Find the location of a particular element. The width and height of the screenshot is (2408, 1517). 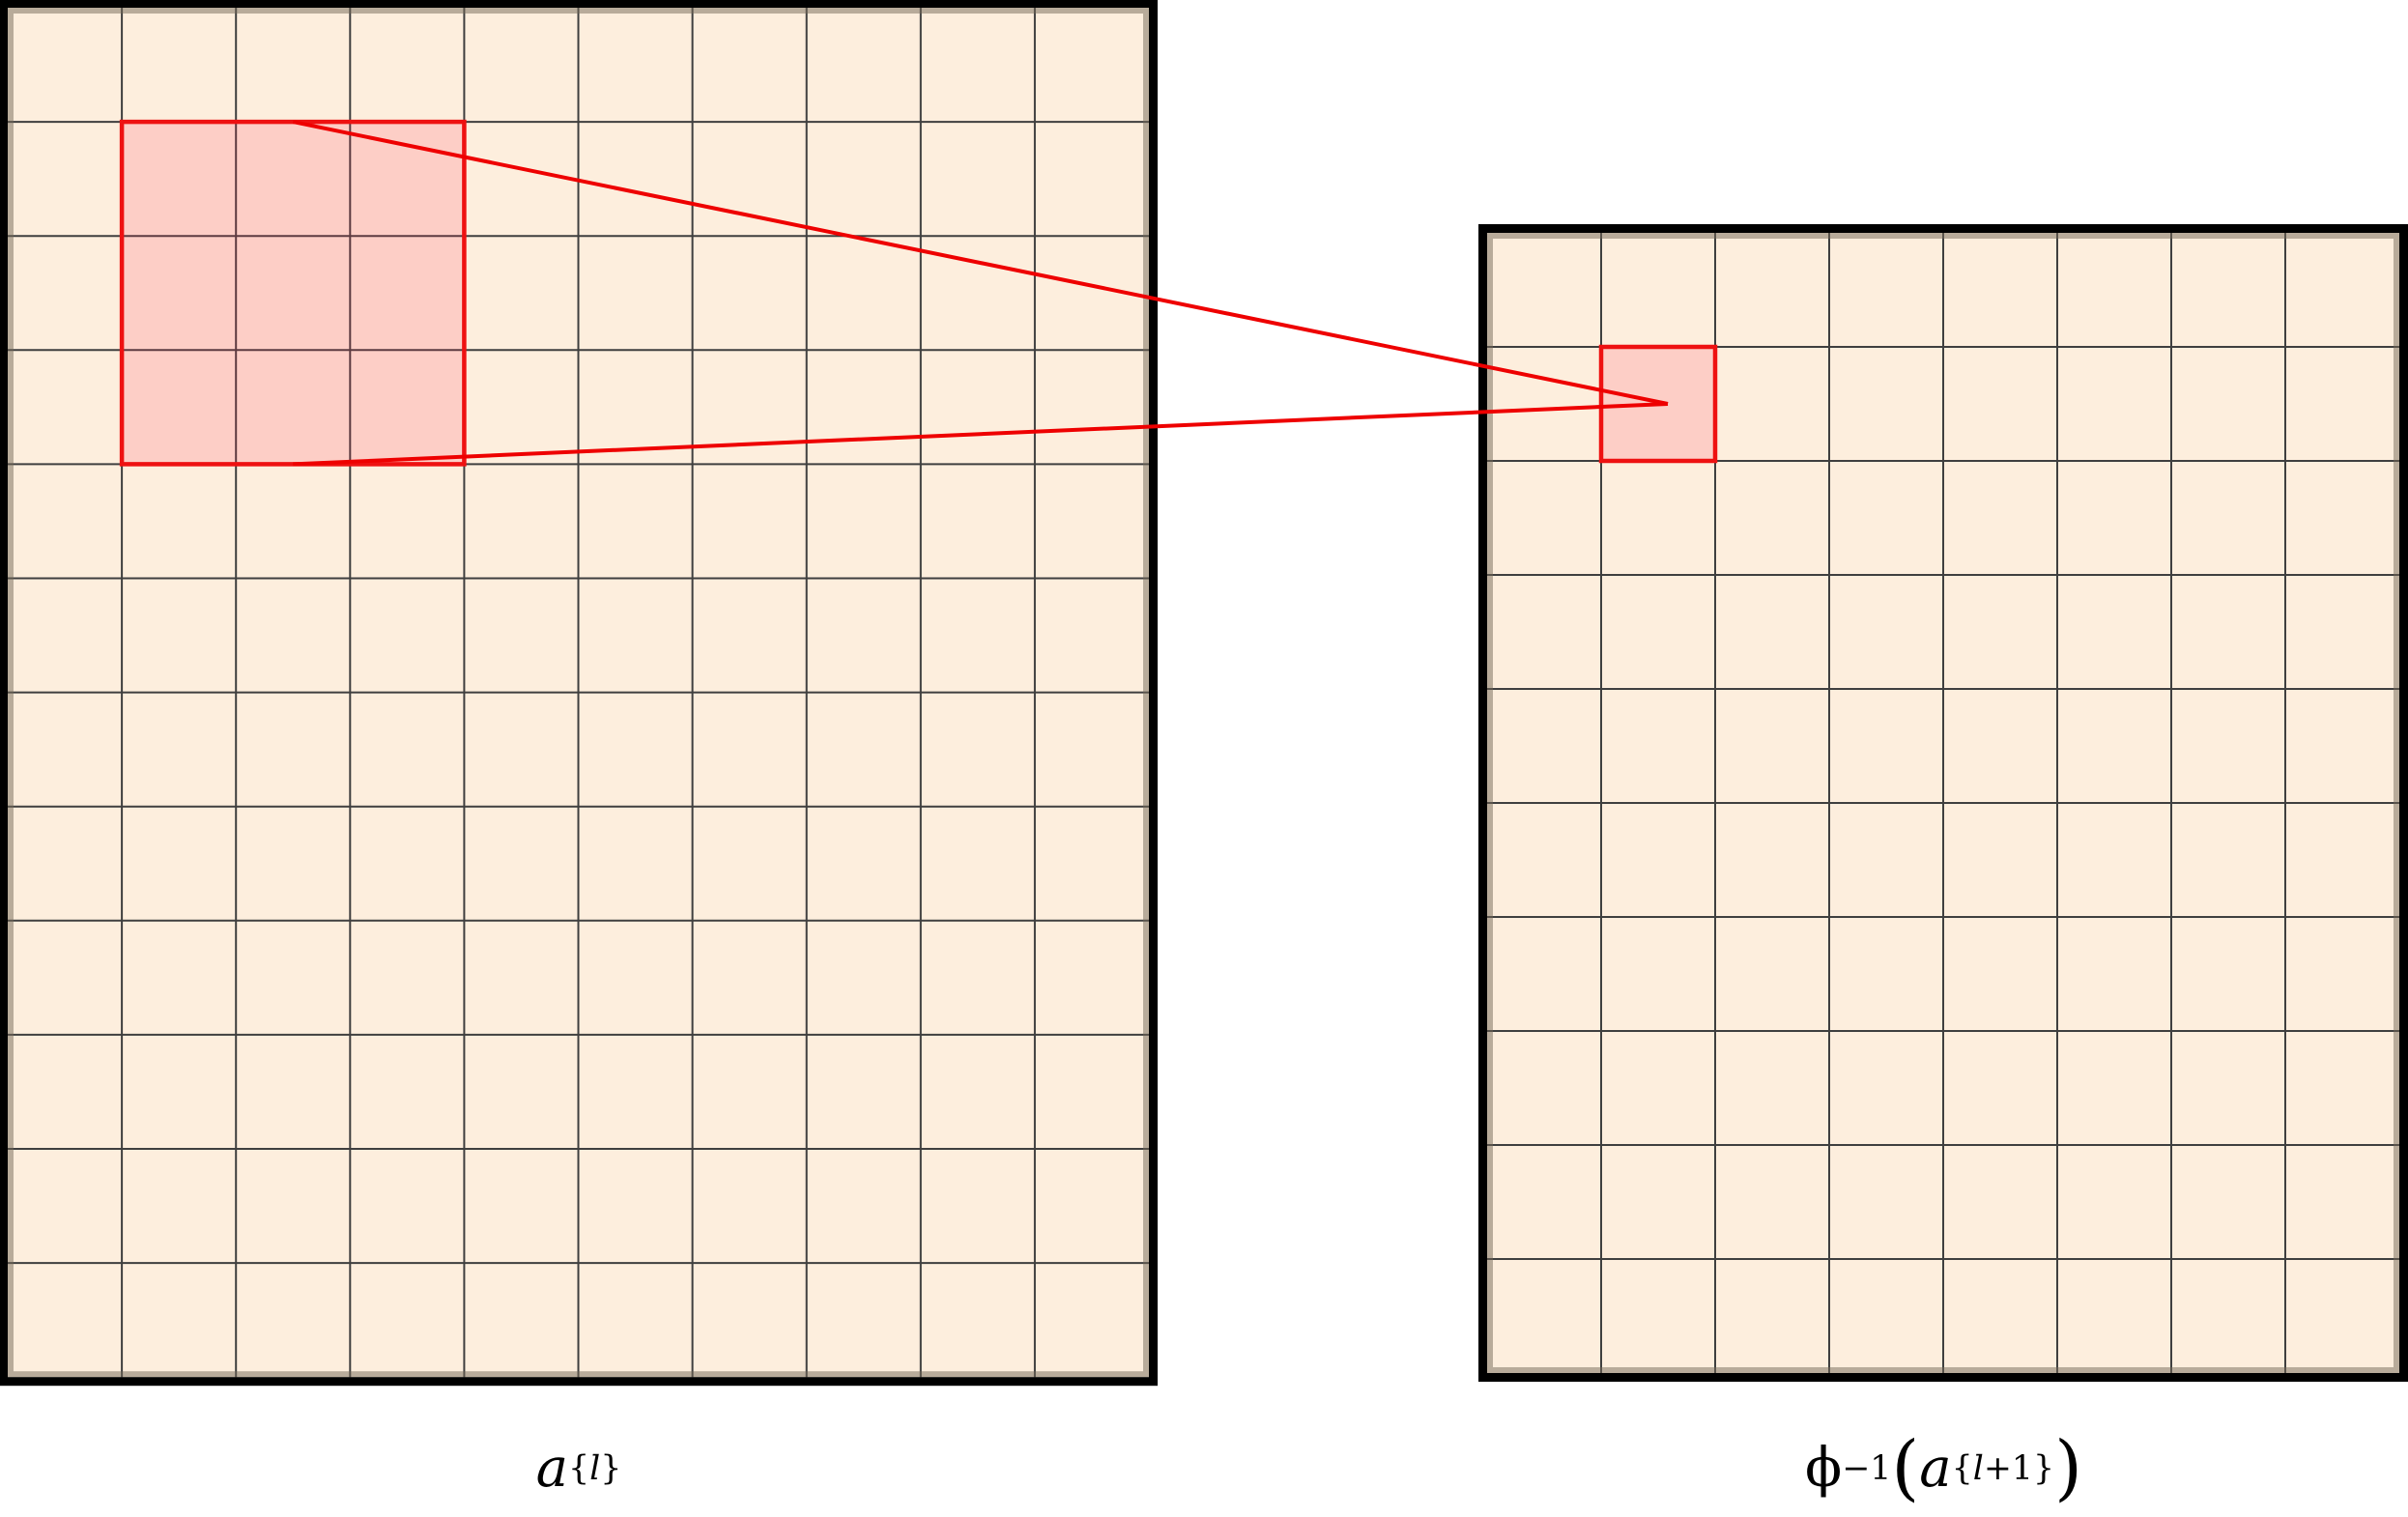

left-receptive-field-highlight is located at coordinates (293, 293).